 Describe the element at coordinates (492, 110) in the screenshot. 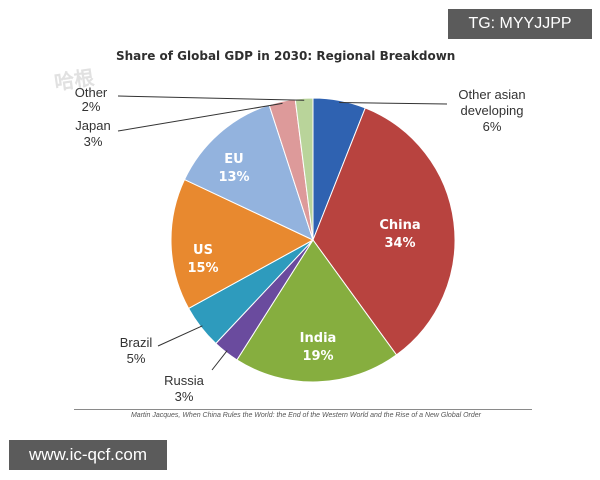

I see `slice-label-other-asian-developing-line-2: developing` at that location.